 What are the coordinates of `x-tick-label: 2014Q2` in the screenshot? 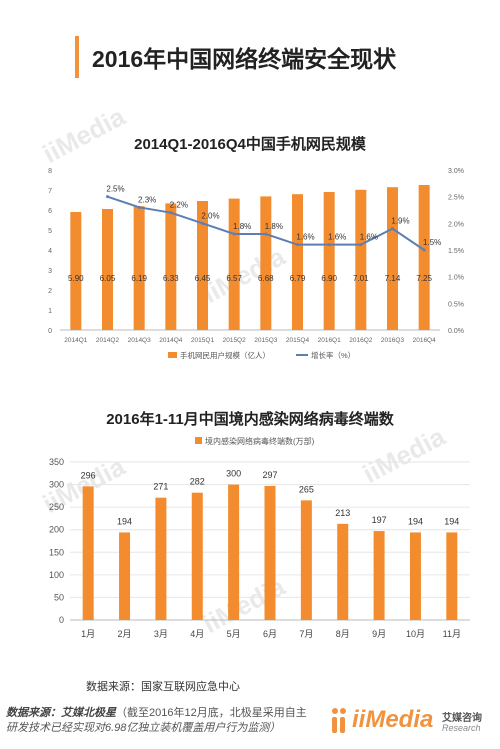 It's located at (108, 340).